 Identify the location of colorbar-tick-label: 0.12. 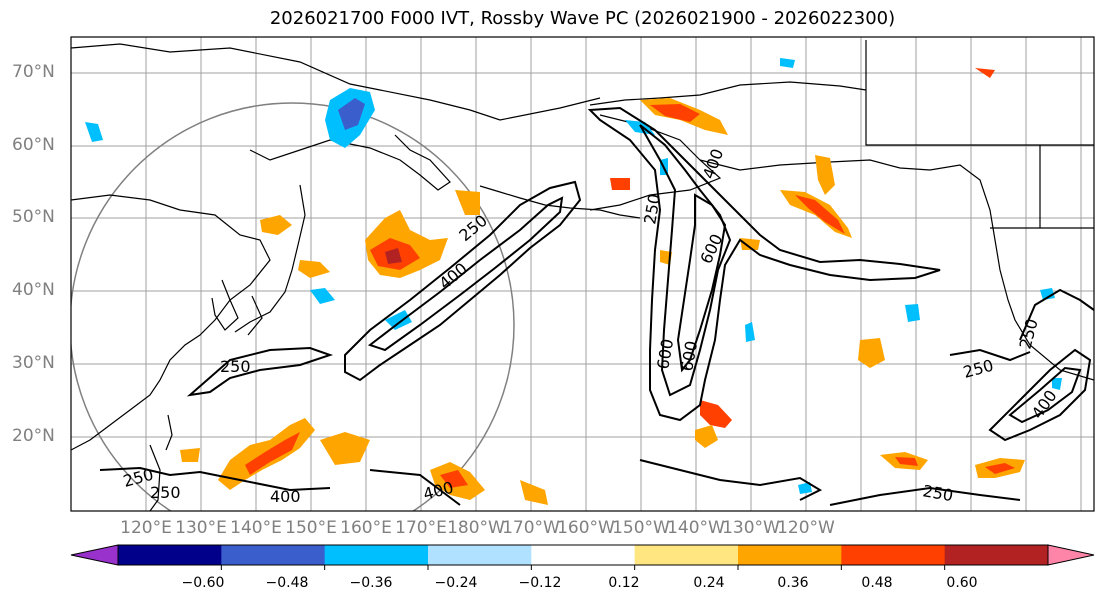
(624, 583).